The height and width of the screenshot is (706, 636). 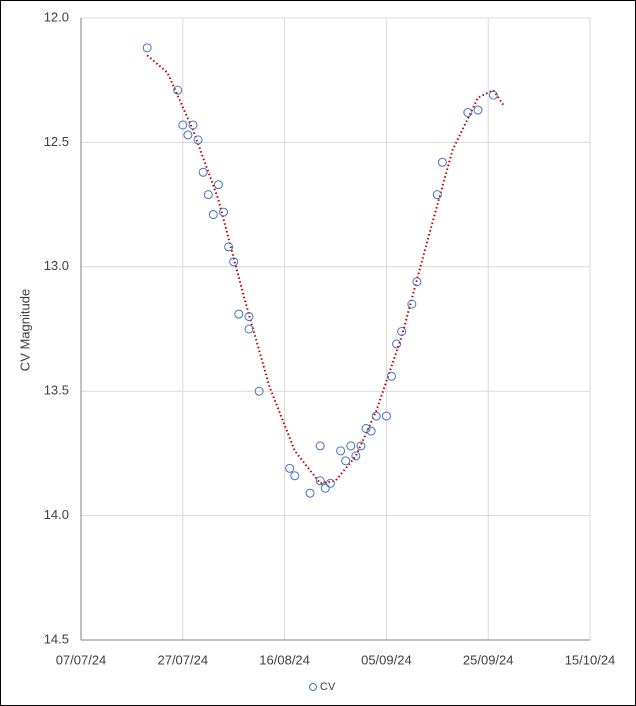 What do you see at coordinates (56, 16) in the screenshot?
I see `y-tick-label: 12.0` at bounding box center [56, 16].